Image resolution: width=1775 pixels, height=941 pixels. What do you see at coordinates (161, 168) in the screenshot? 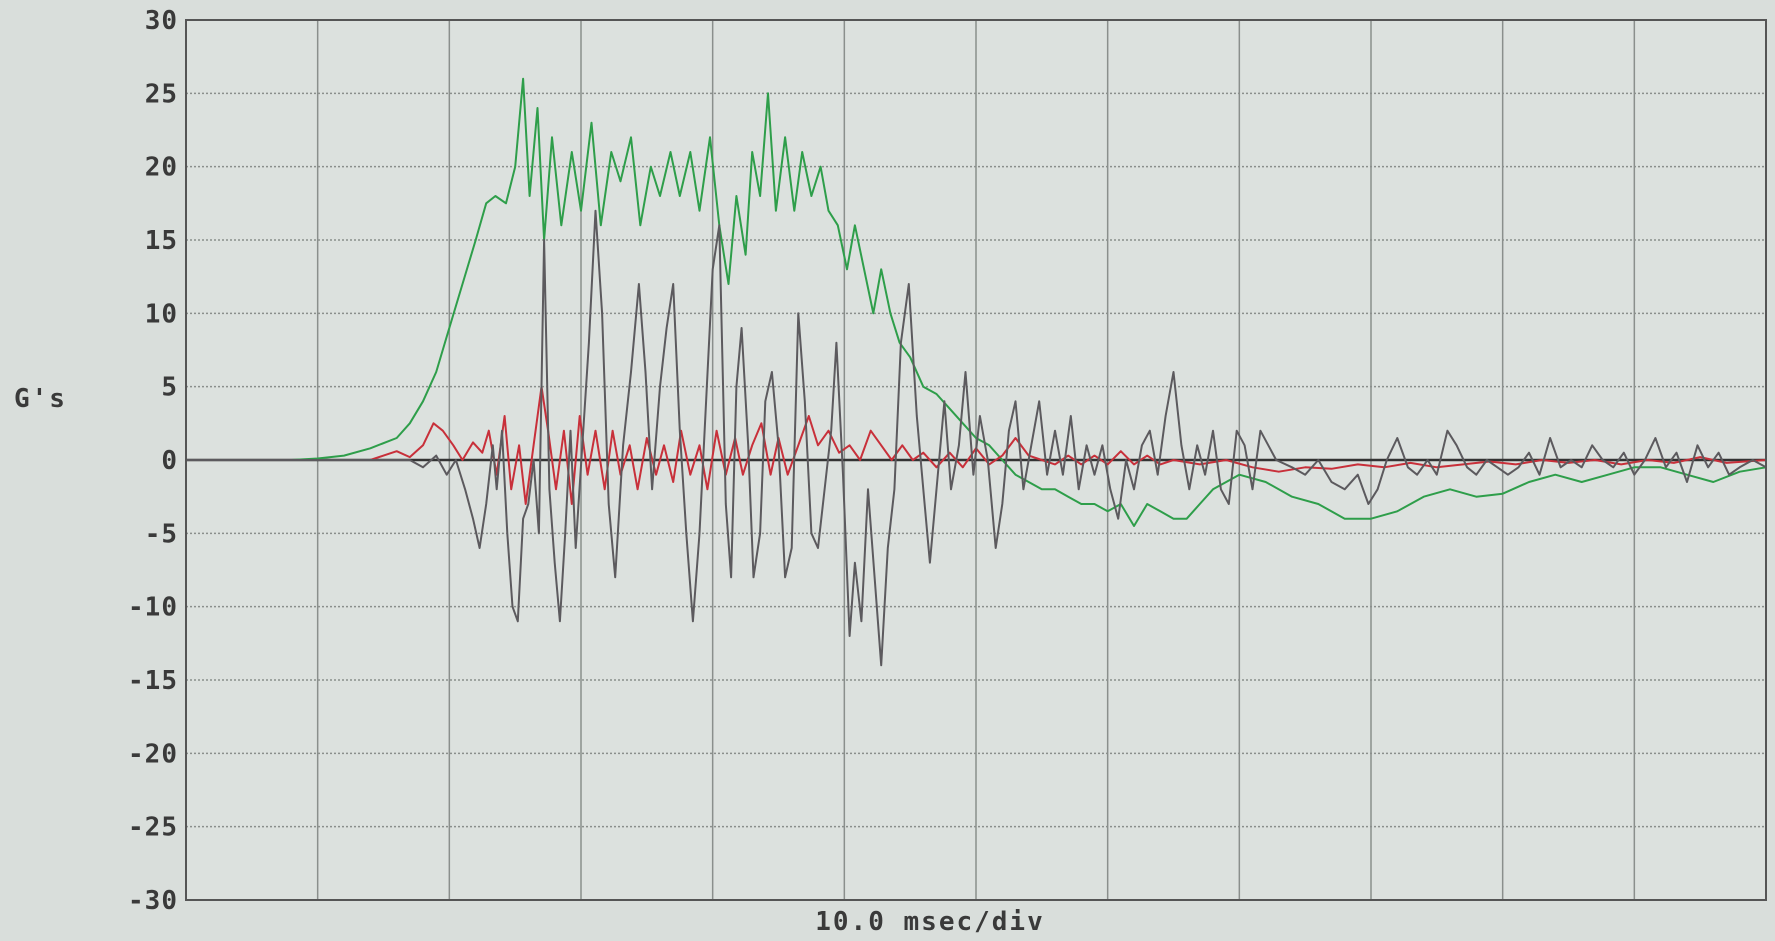
I see `y-tick-label: 20` at bounding box center [161, 168].